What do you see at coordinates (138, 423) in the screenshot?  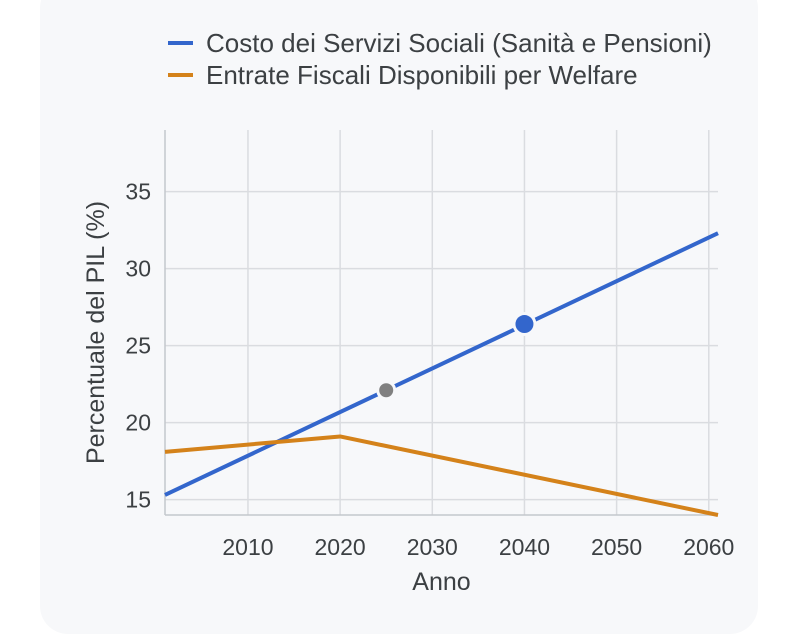 I see `y-tick-label: 20` at bounding box center [138, 423].